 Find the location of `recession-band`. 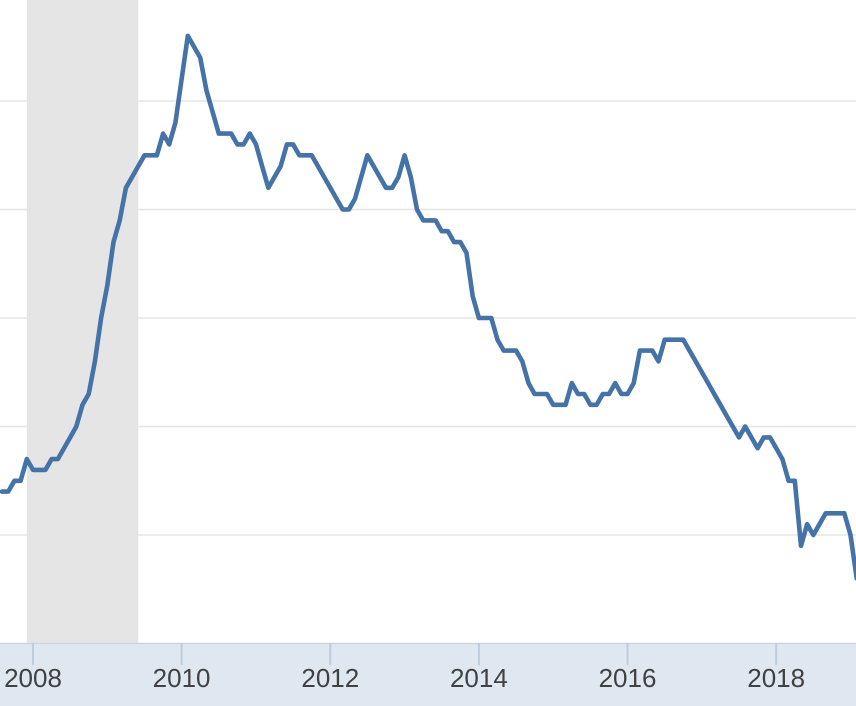

recession-band is located at coordinates (82, 321).